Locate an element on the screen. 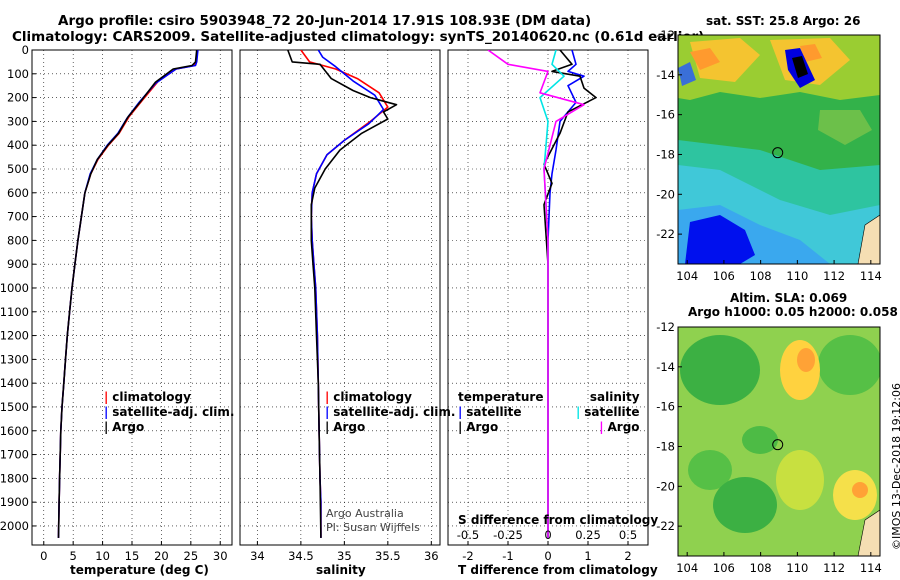  imos-credit: ©IMOS 13-Dec-2018 19:12:06 is located at coordinates (895, 466).